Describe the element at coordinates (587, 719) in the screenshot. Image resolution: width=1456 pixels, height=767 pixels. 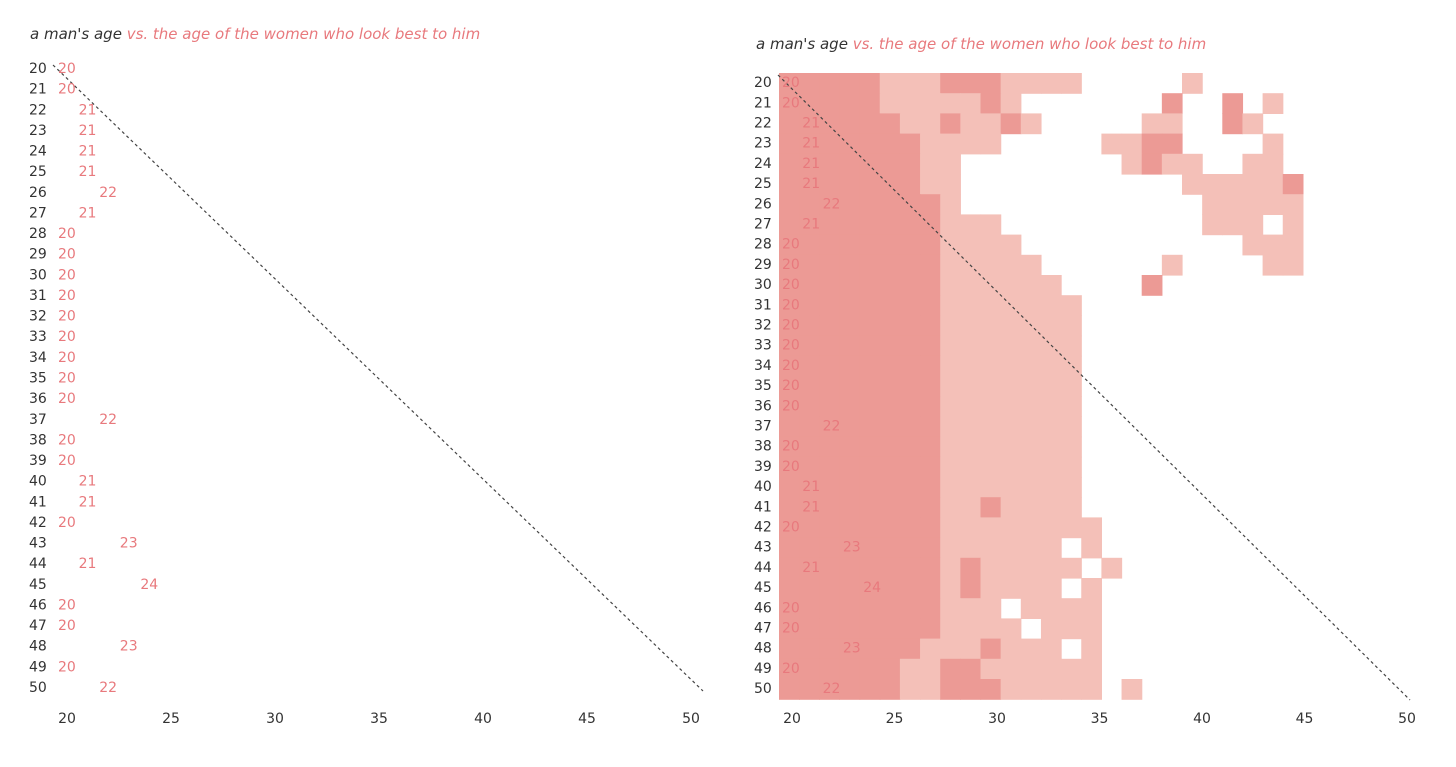
I see `x-tick-label: 45` at that location.